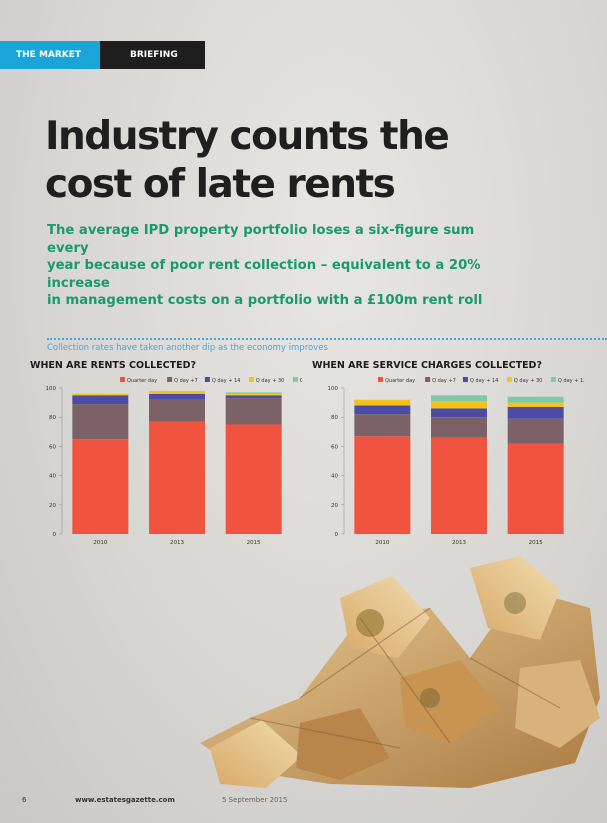 The image size is (607, 823). Describe the element at coordinates (113, 365) in the screenshot. I see `chart-title: WHEN ARE RENTS COLLECTED?` at that location.